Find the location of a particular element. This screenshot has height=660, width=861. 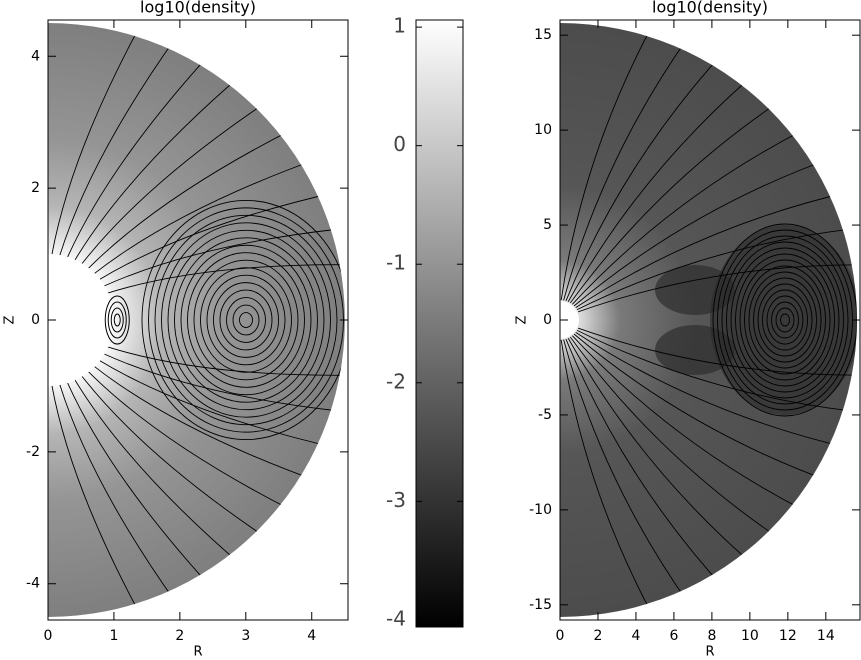

x-tick-label: 14 is located at coordinates (826, 636).